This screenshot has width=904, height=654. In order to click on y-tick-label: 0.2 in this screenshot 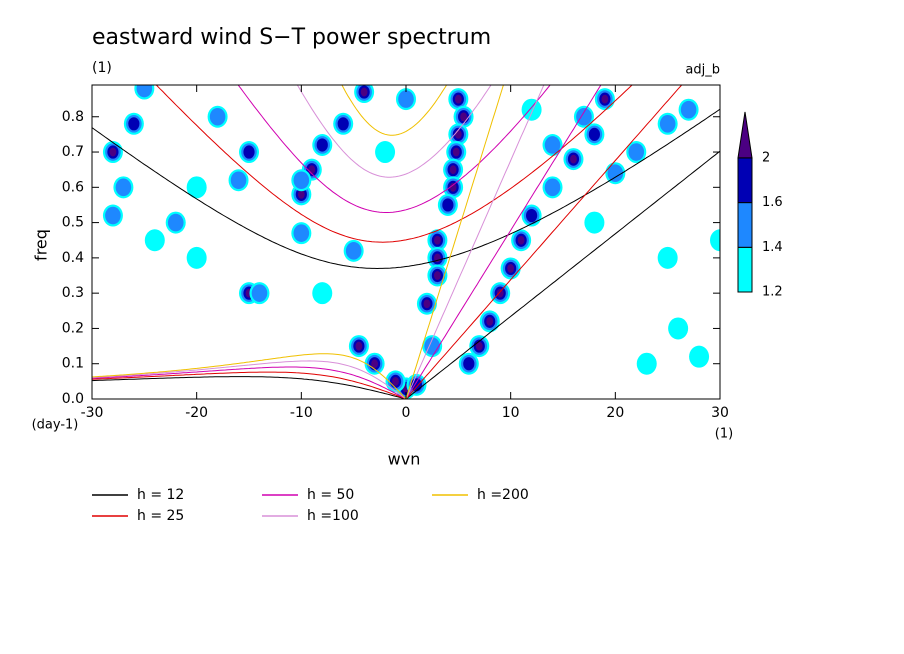, I will do `click(73, 328)`.